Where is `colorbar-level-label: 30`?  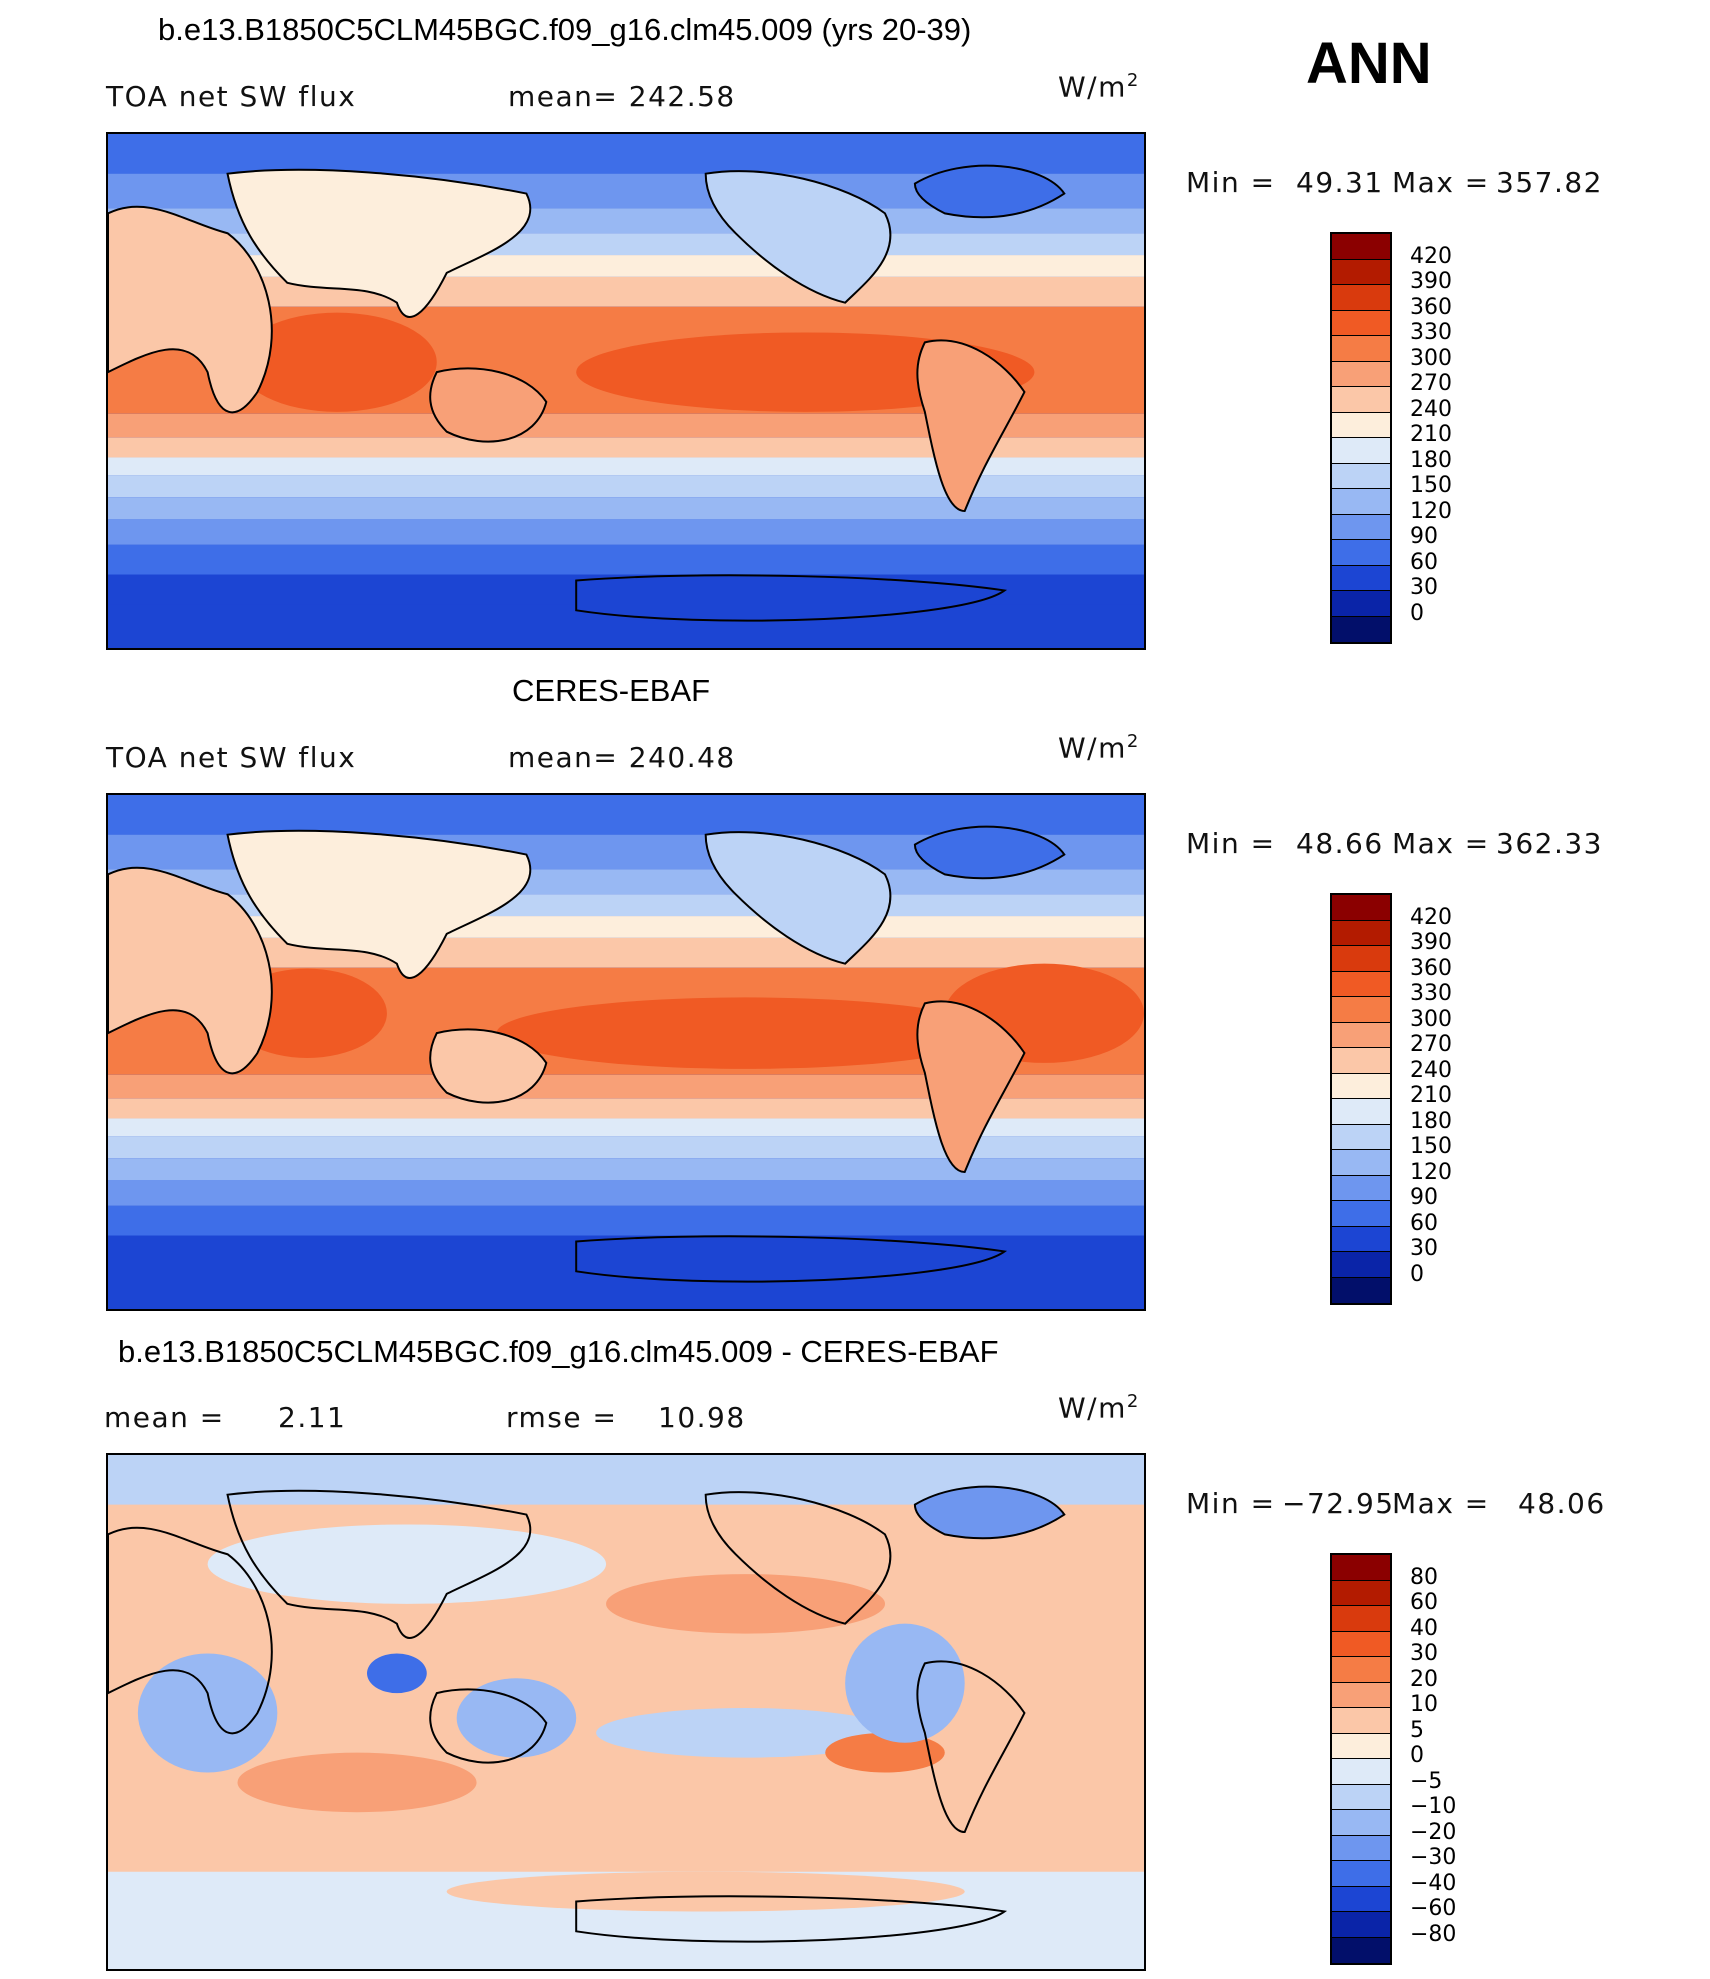
colorbar-level-label: 30 is located at coordinates (1424, 587).